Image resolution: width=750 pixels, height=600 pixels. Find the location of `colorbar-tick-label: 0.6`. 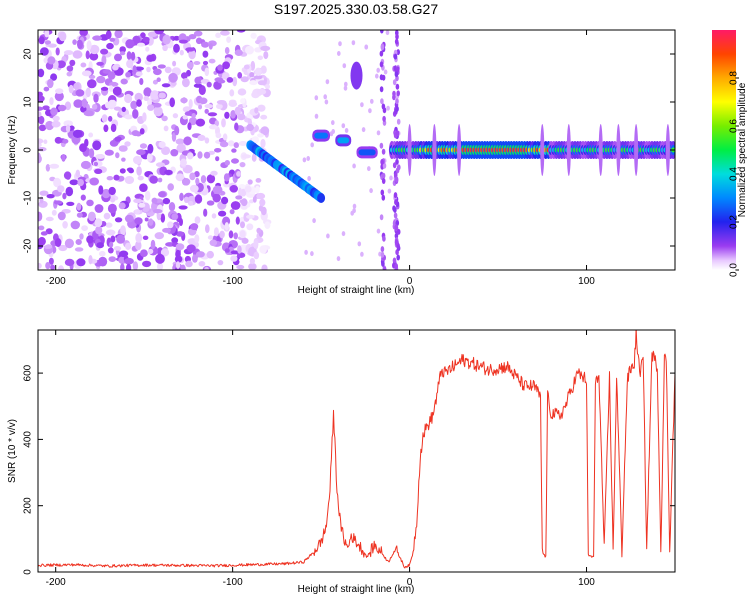

colorbar-tick-label: 0.6 is located at coordinates (734, 126).